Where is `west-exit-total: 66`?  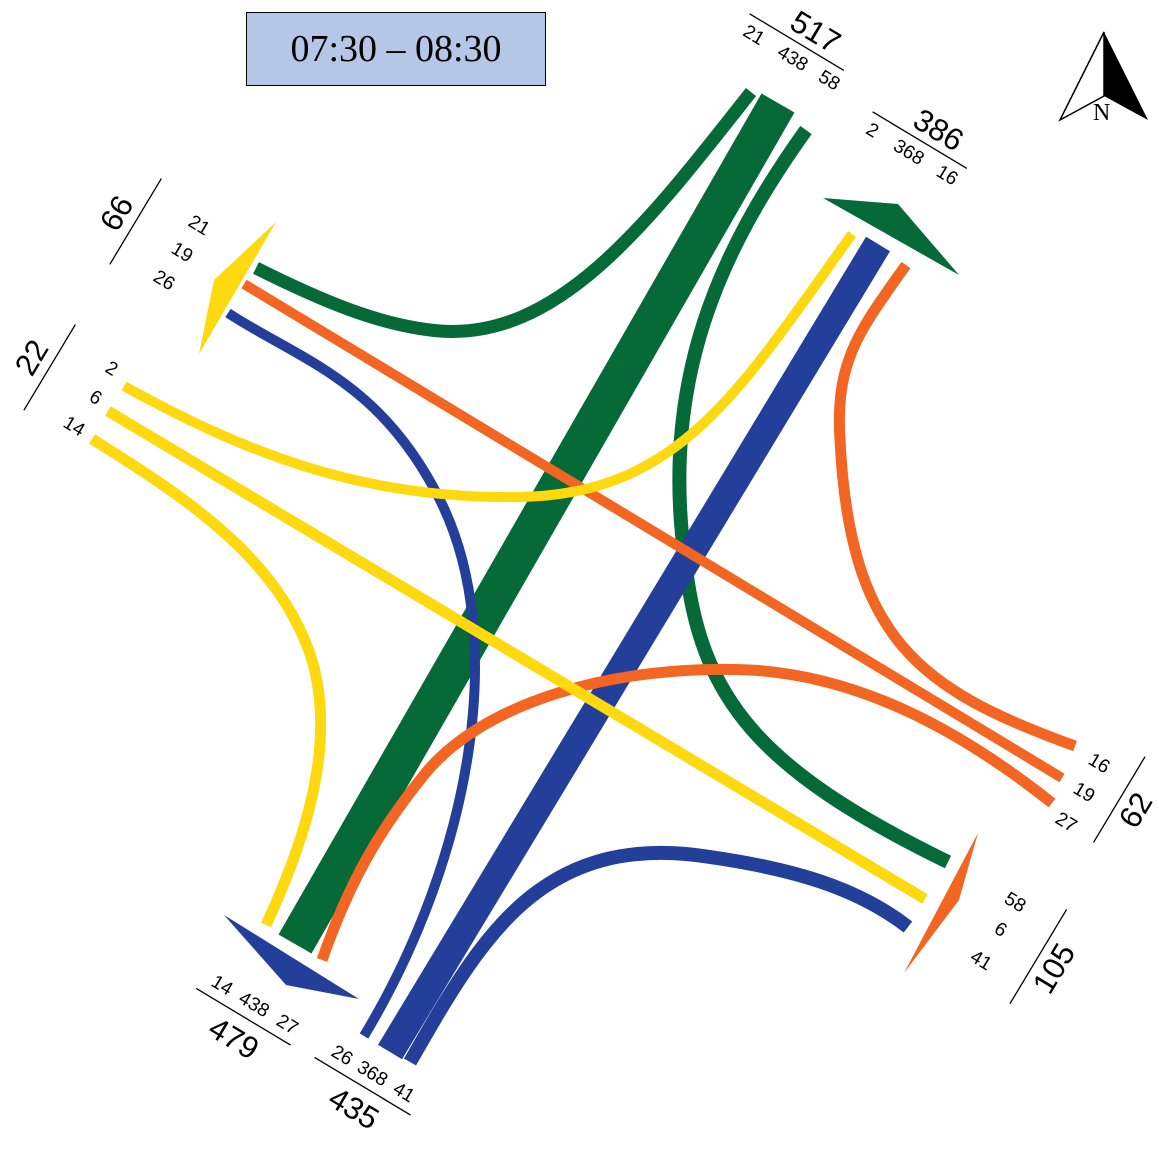
west-exit-total: 66 is located at coordinates (117, 213).